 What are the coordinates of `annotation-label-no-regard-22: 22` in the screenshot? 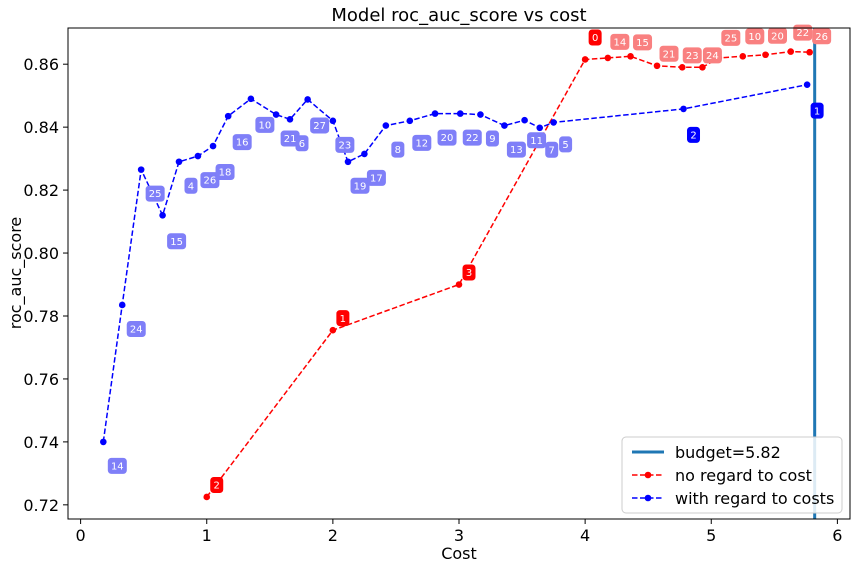 It's located at (802, 33).